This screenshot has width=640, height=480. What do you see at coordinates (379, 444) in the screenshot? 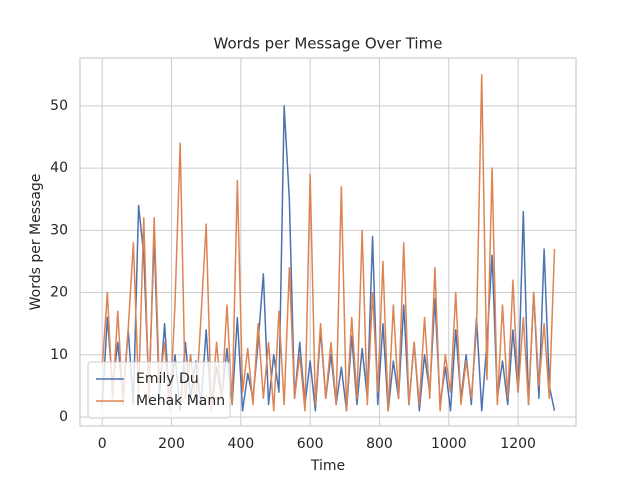
I see `x-tick-label: 800` at bounding box center [379, 444].